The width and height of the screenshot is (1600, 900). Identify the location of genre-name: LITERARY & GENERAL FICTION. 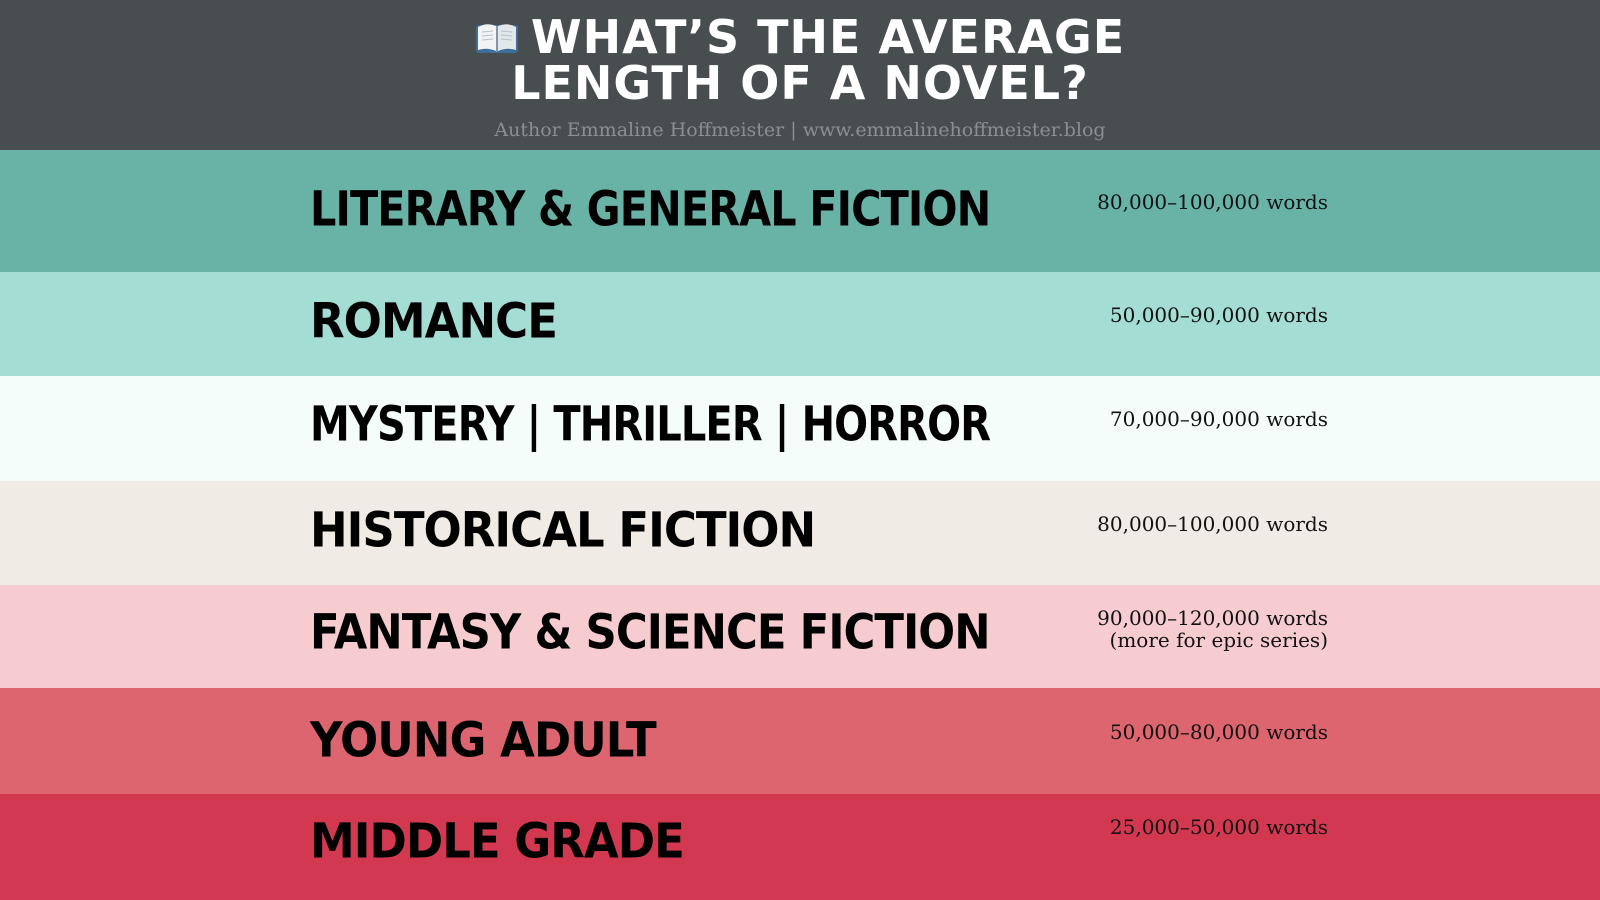
(650, 208).